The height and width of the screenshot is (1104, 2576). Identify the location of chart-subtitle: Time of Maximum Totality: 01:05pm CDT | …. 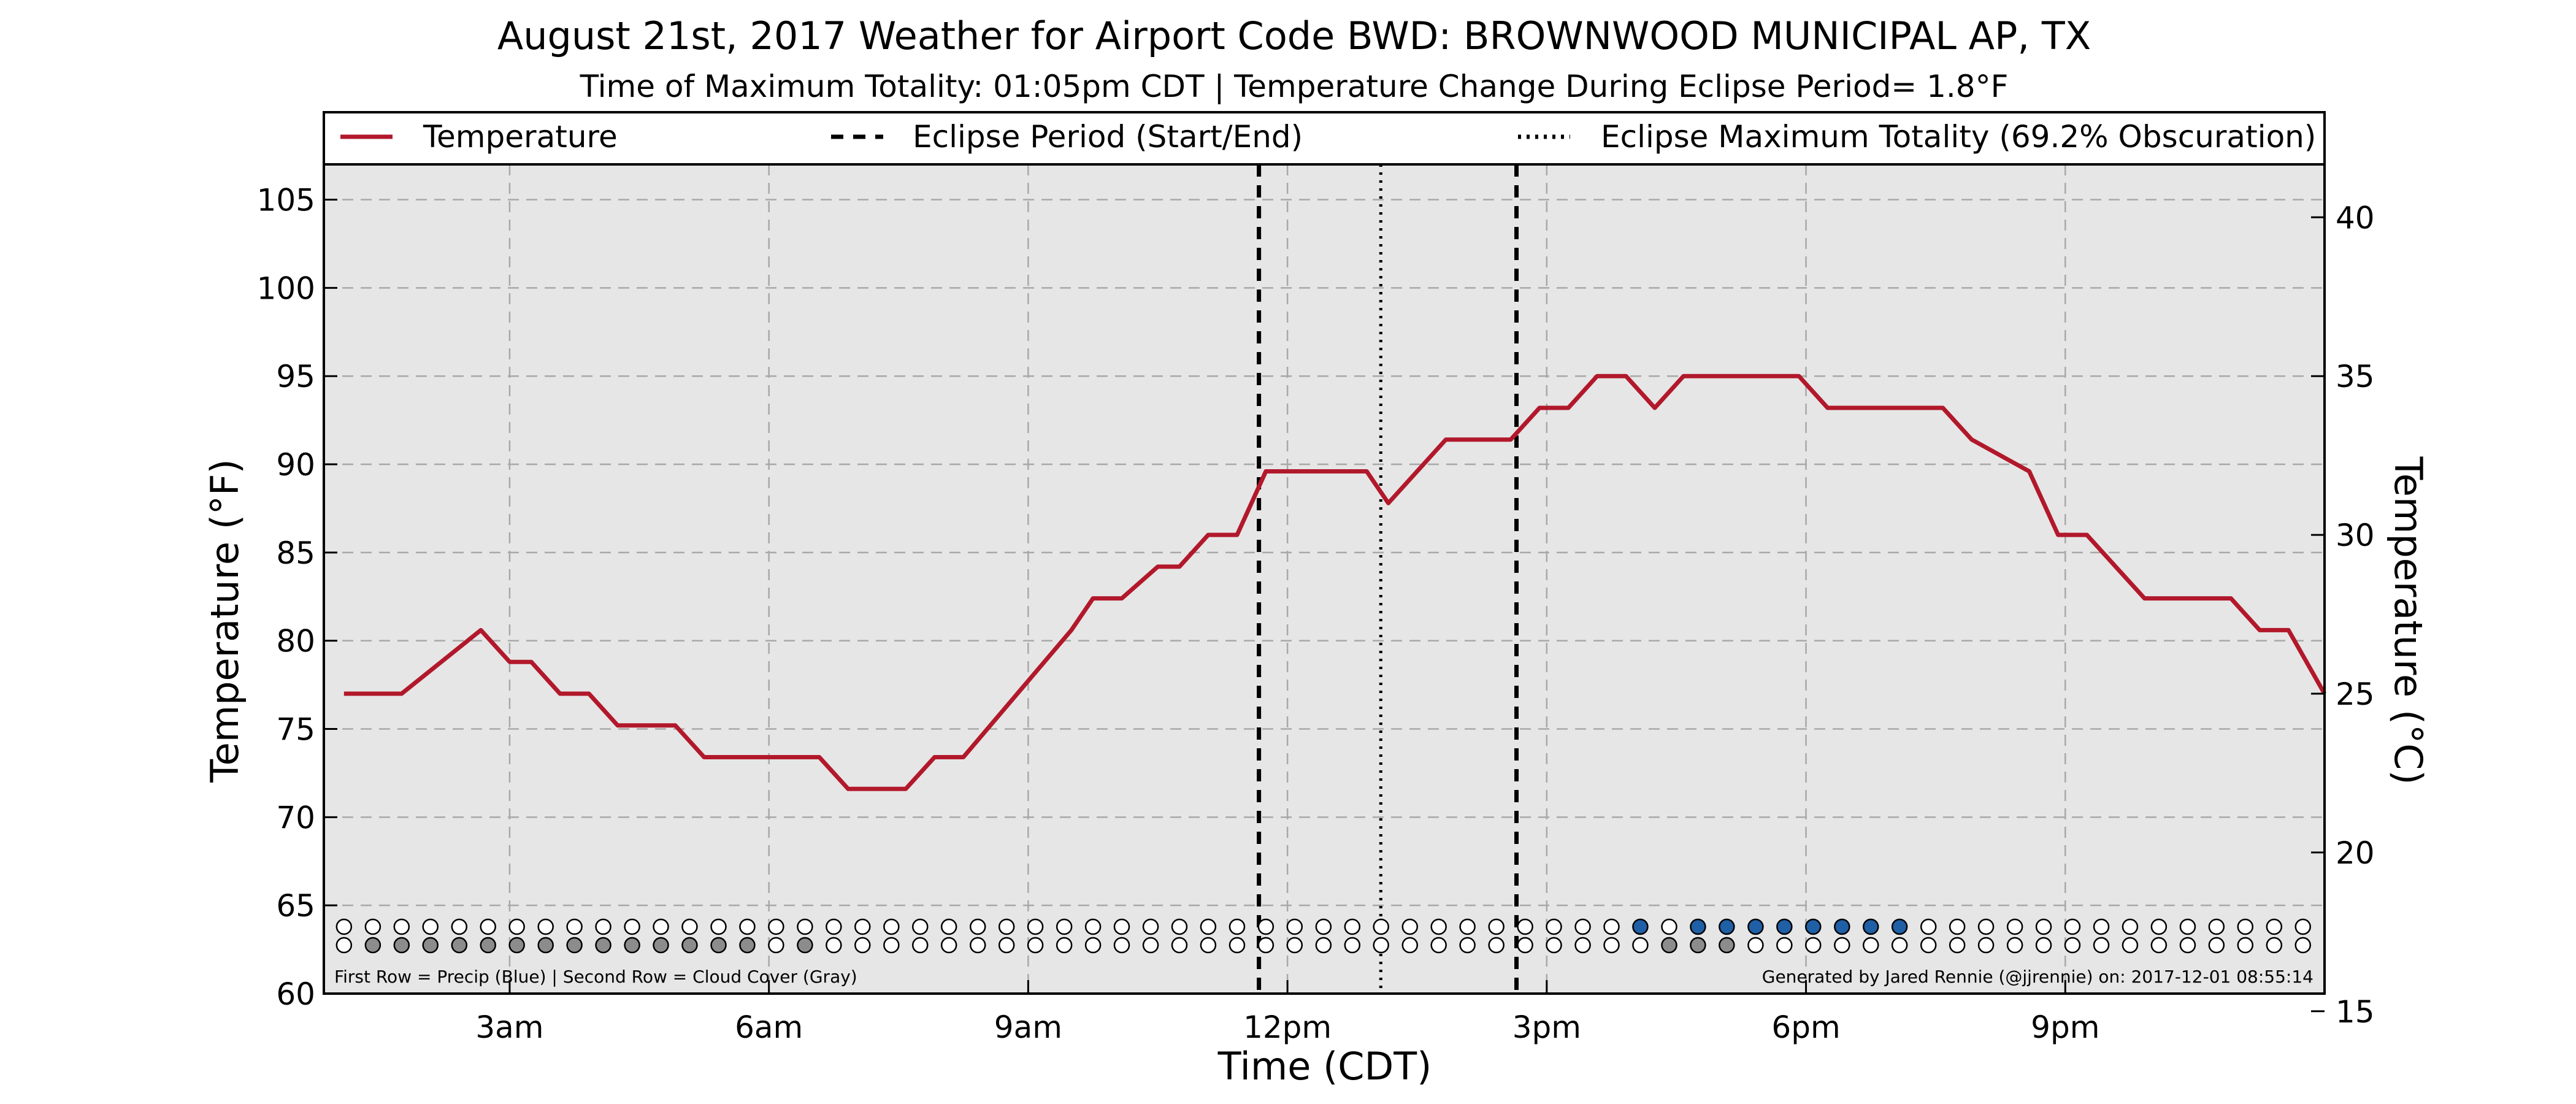
(1294, 86).